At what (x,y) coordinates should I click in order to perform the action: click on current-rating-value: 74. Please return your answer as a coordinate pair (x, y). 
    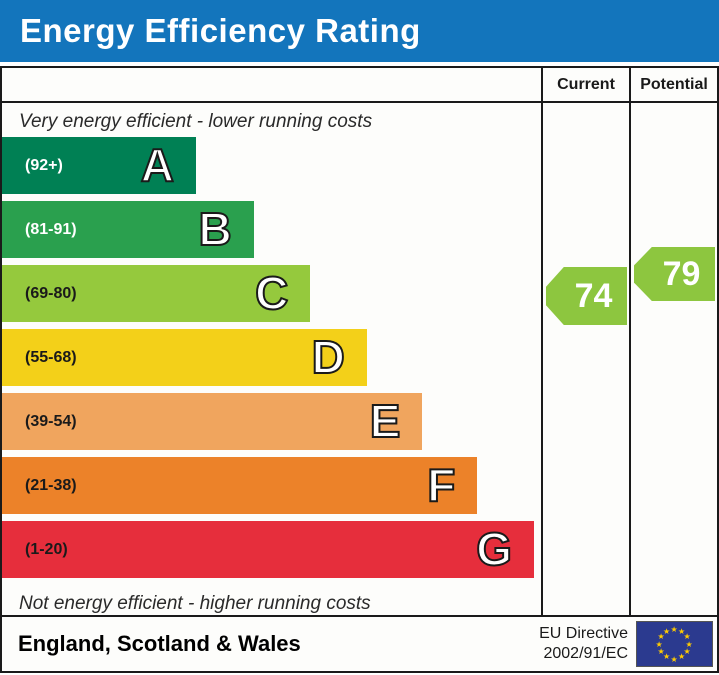
    Looking at the image, I should click on (593, 295).